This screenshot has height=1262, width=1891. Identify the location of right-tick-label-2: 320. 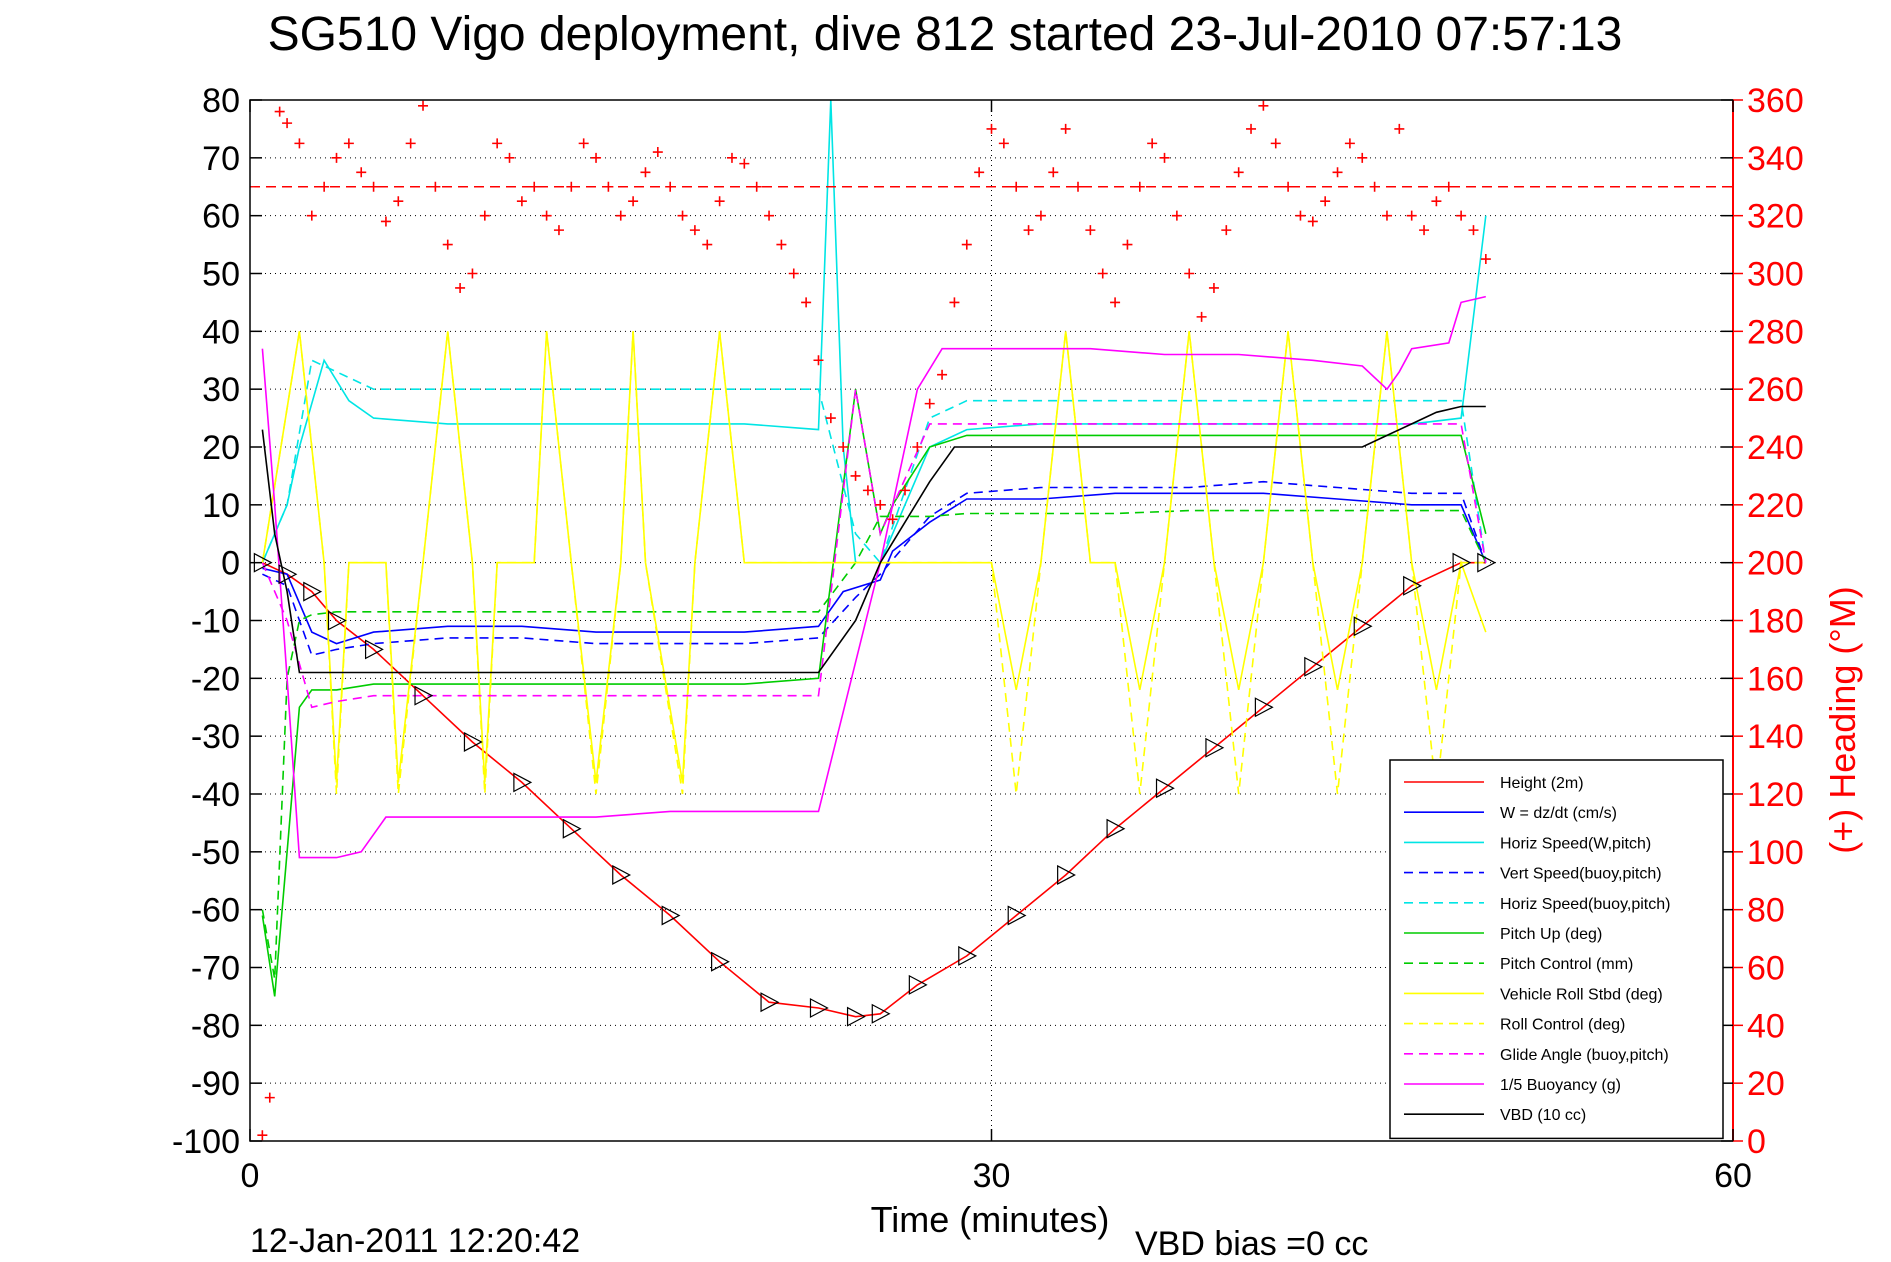
(1775, 217).